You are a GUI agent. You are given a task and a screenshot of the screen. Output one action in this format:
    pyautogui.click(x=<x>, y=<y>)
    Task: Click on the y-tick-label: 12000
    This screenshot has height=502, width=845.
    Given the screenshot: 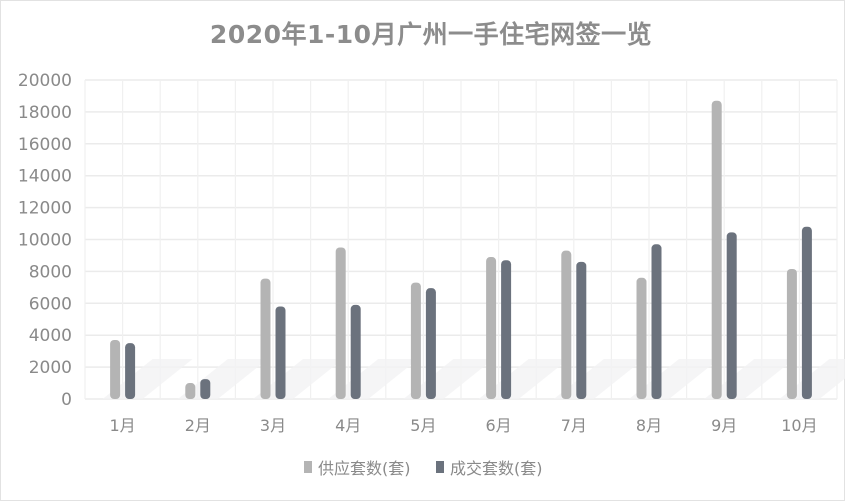 What is the action you would take?
    pyautogui.click(x=45, y=209)
    